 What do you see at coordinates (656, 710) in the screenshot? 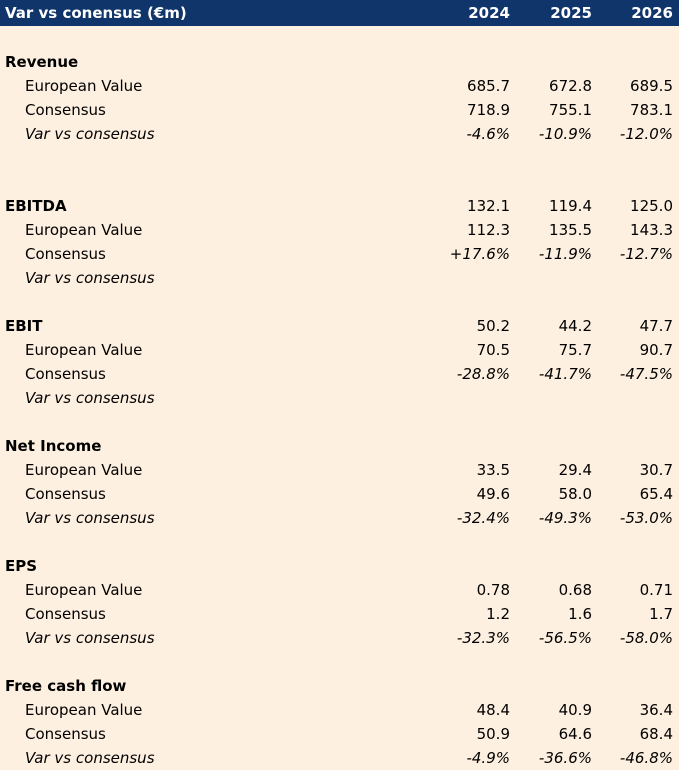
I see `cell-2026: 36.4` at bounding box center [656, 710].